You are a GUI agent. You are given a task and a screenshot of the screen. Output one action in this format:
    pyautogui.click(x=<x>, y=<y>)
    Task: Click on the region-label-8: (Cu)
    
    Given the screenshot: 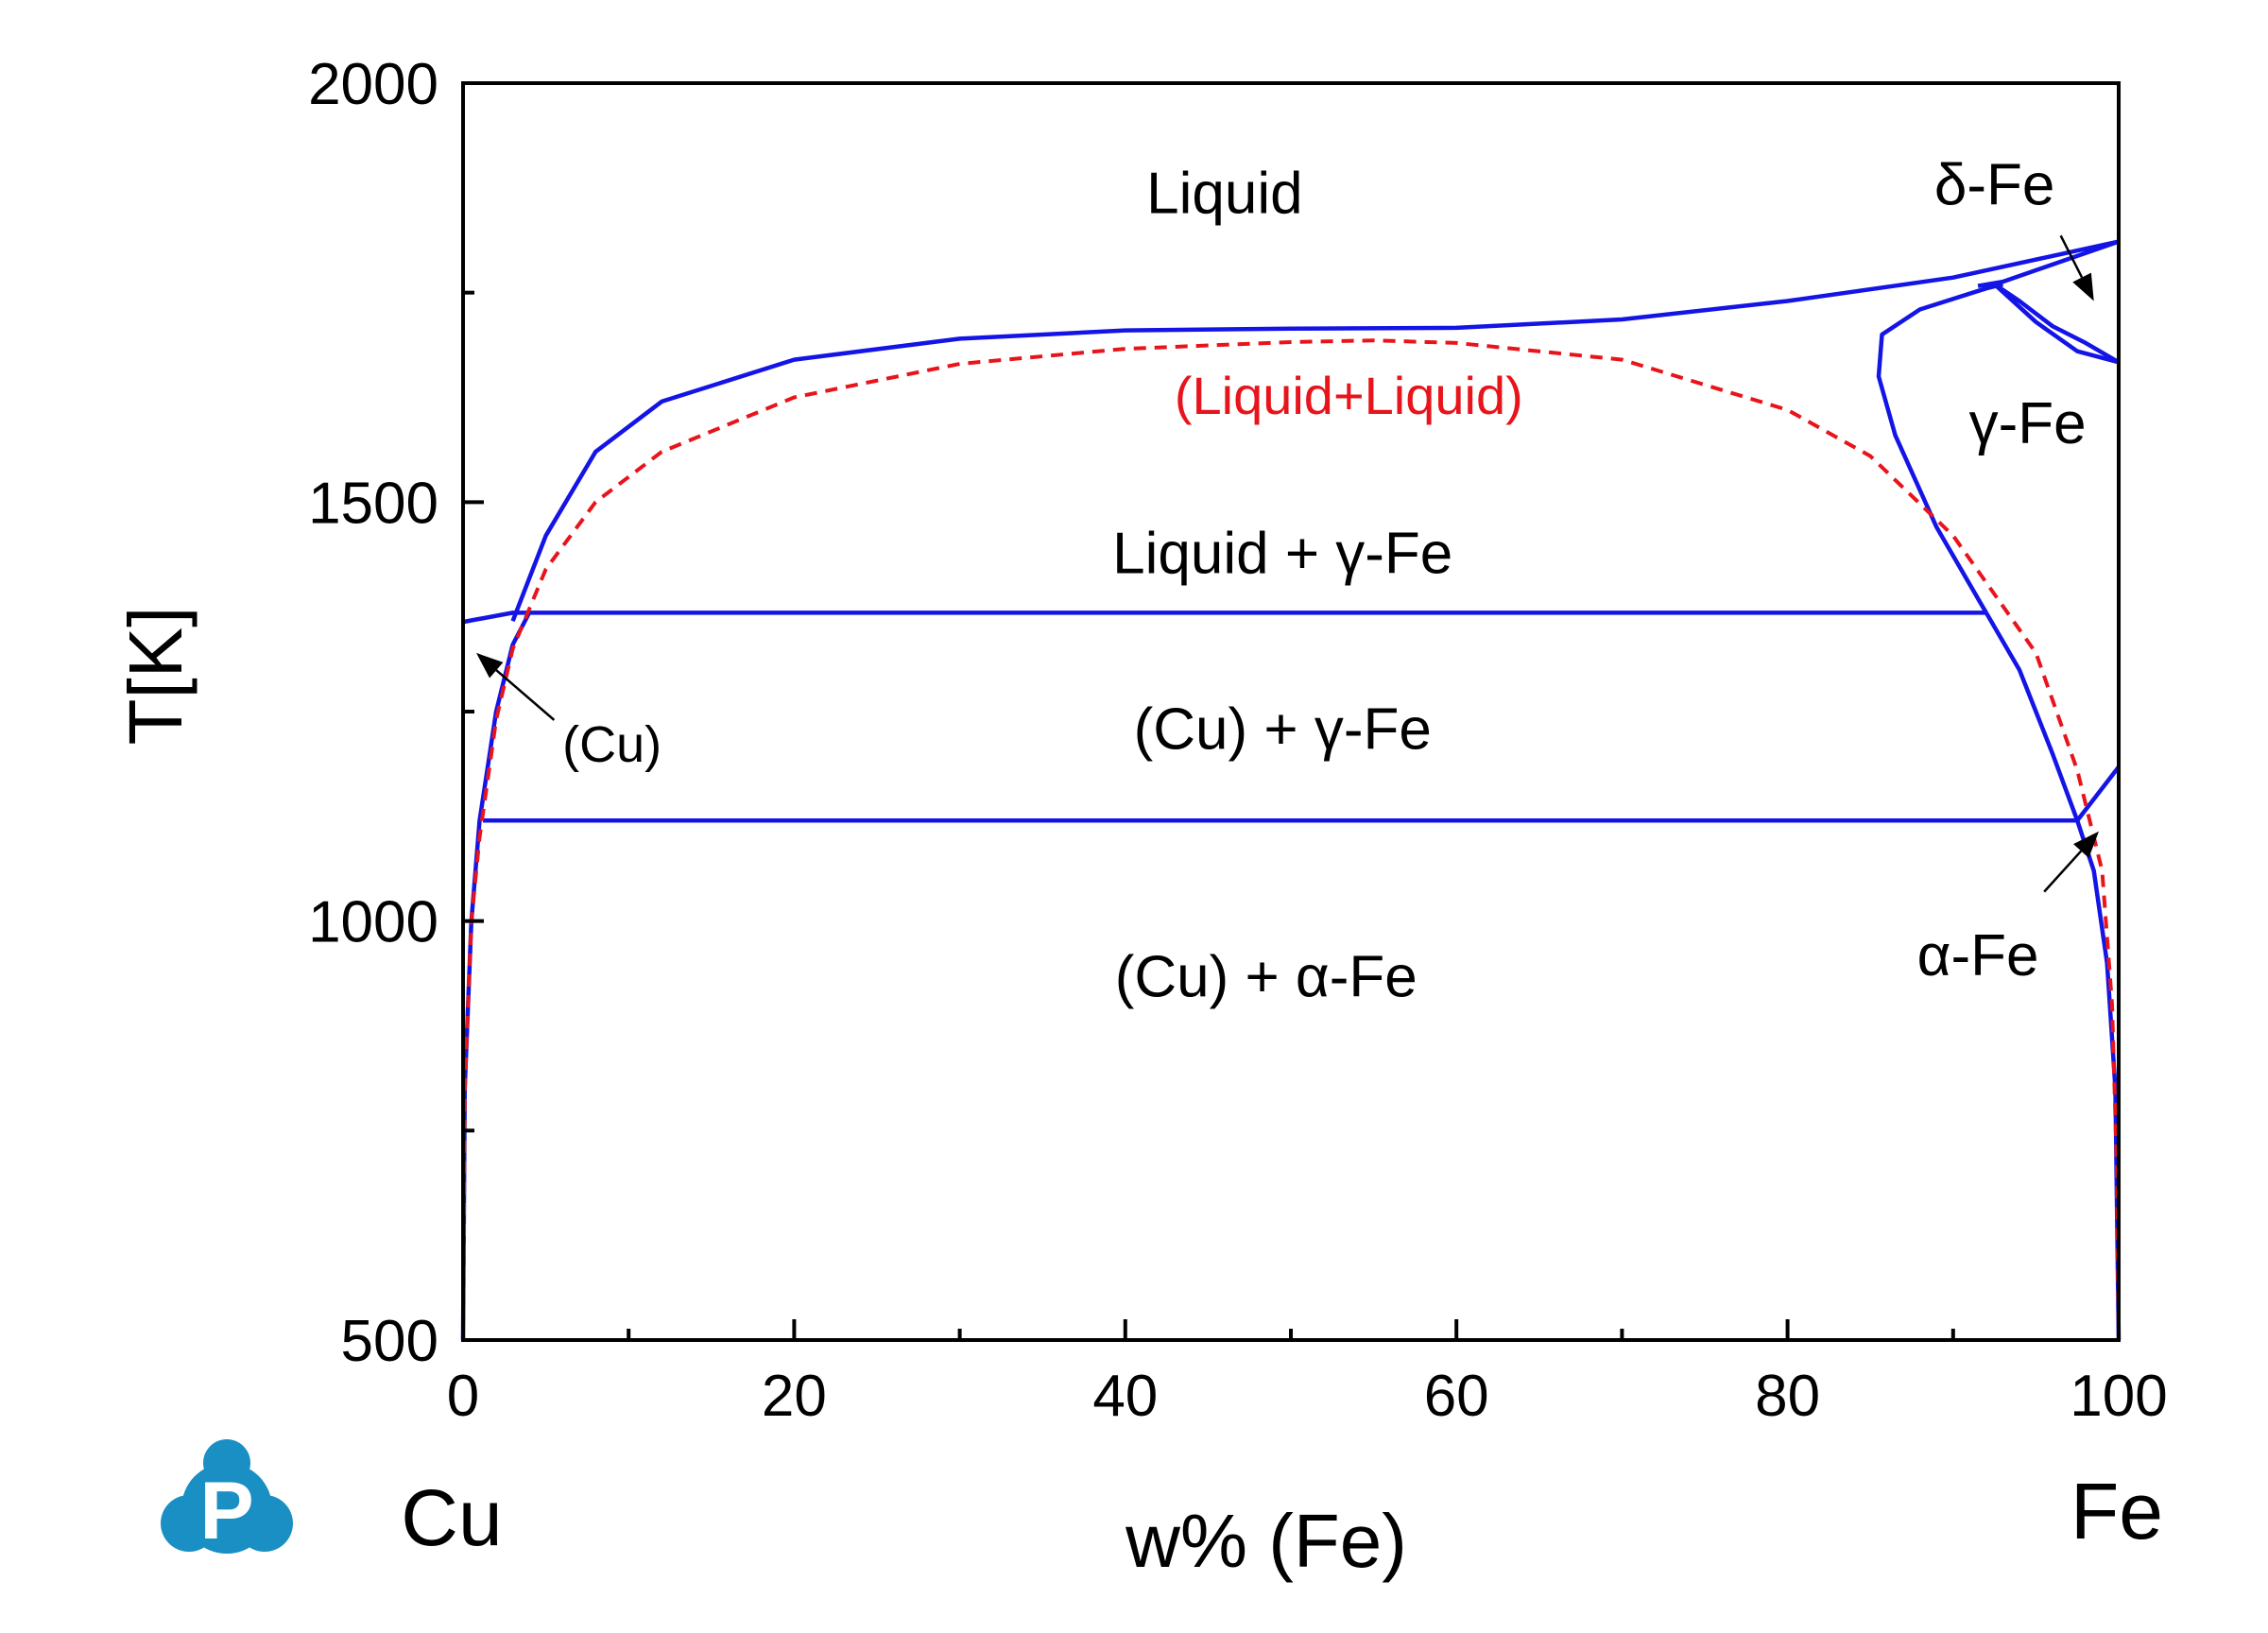 What is the action you would take?
    pyautogui.click(x=612, y=744)
    